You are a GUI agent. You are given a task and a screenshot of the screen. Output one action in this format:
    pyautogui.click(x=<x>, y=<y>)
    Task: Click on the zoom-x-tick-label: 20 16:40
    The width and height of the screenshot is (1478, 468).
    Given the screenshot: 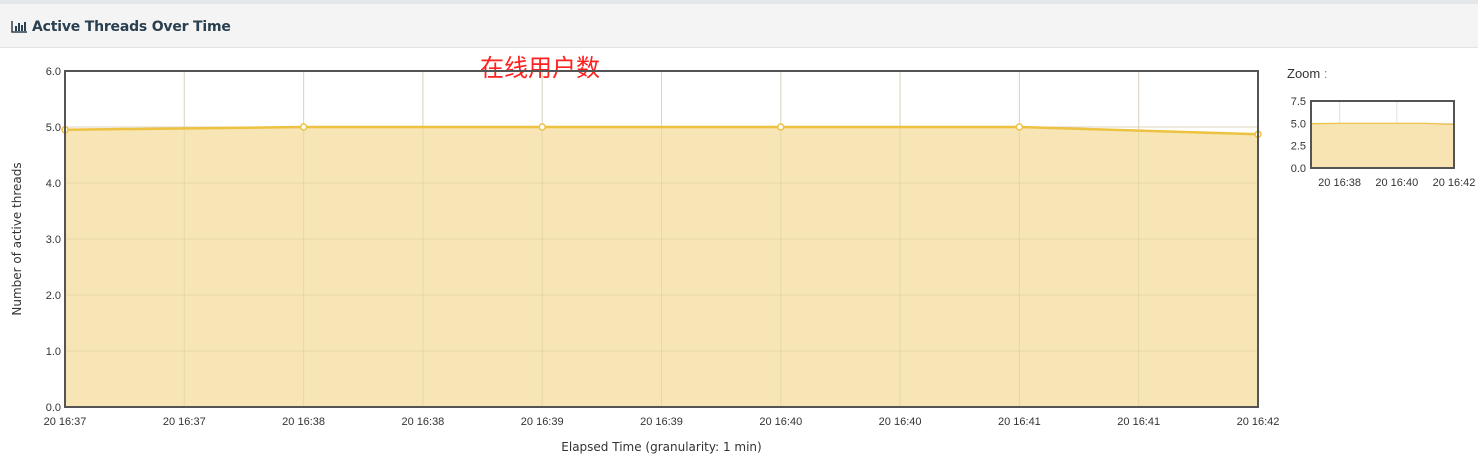 What is the action you would take?
    pyautogui.click(x=1396, y=183)
    